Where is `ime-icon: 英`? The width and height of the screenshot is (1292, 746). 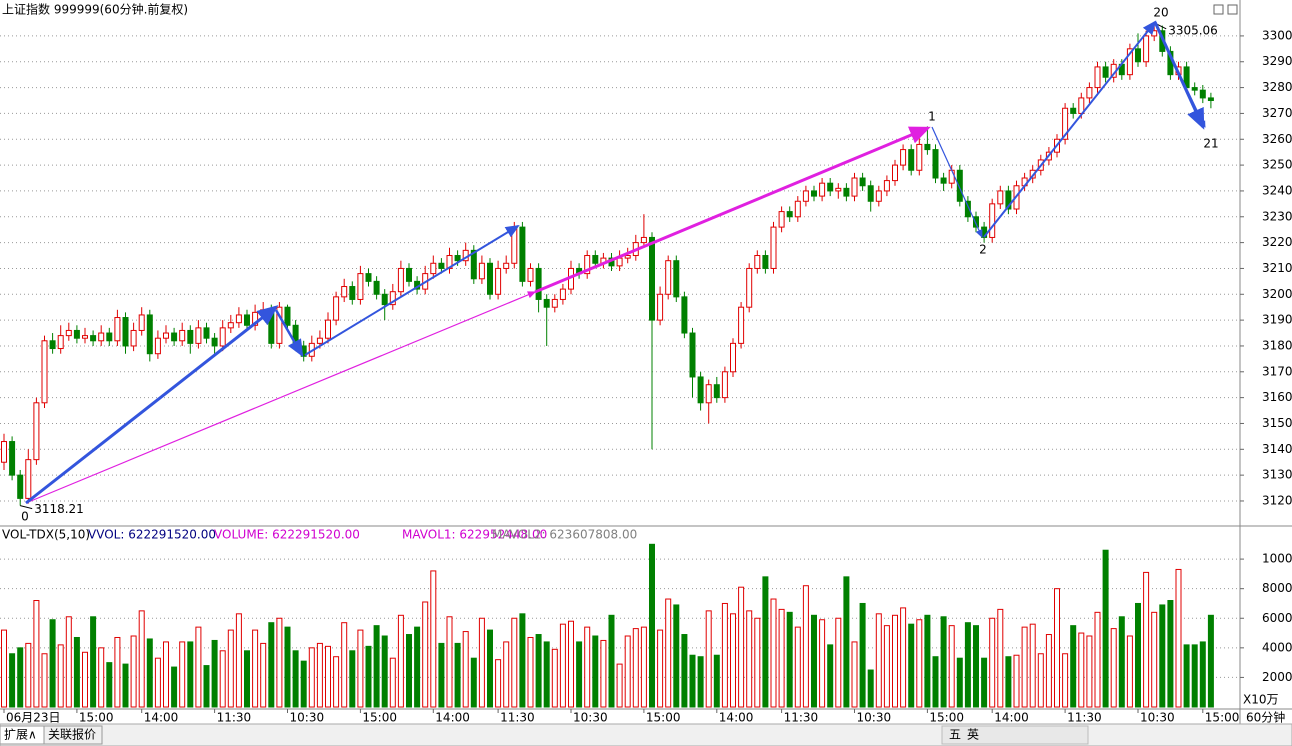
ime-icon: 英 is located at coordinates (973, 735).